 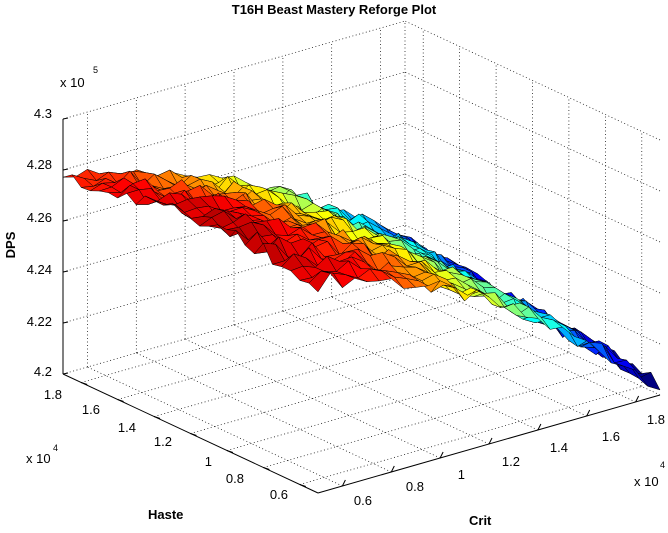 What do you see at coordinates (646, 481) in the screenshot?
I see `crit-multiplier-text: x 10` at bounding box center [646, 481].